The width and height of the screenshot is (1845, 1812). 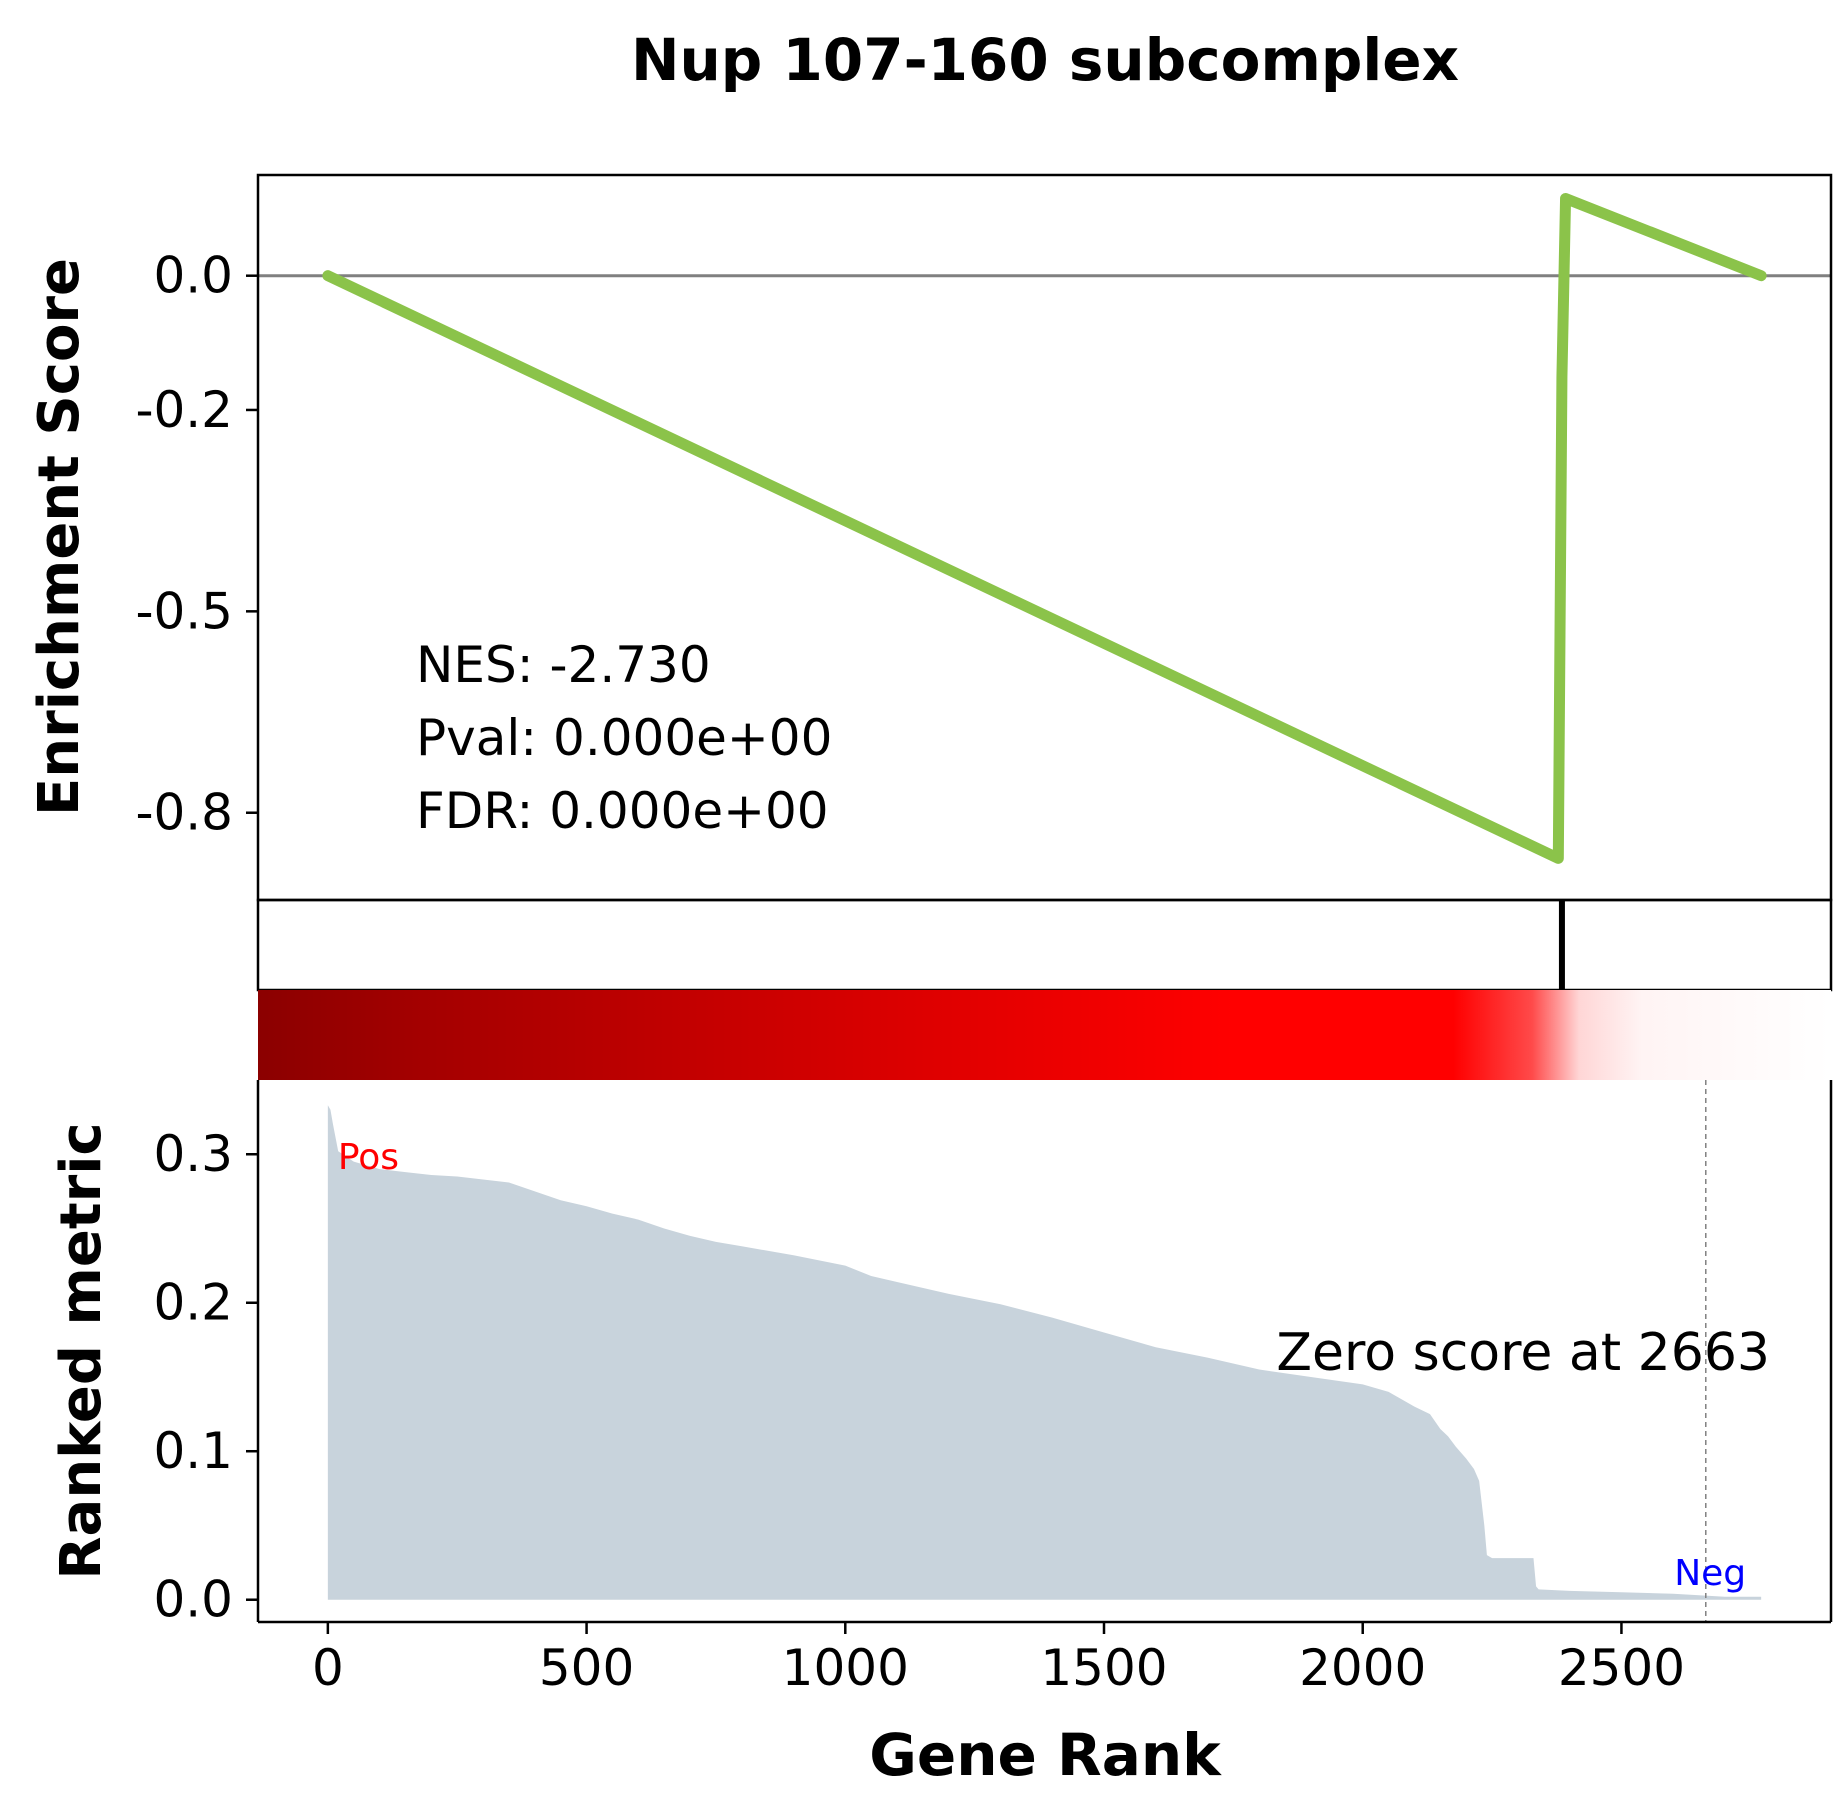 I want to click on rank-heatmap-bar, so click(x=1044, y=1035).